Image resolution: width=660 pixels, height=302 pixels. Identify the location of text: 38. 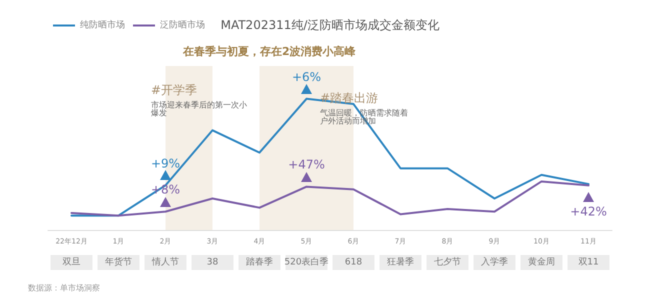
(212, 263).